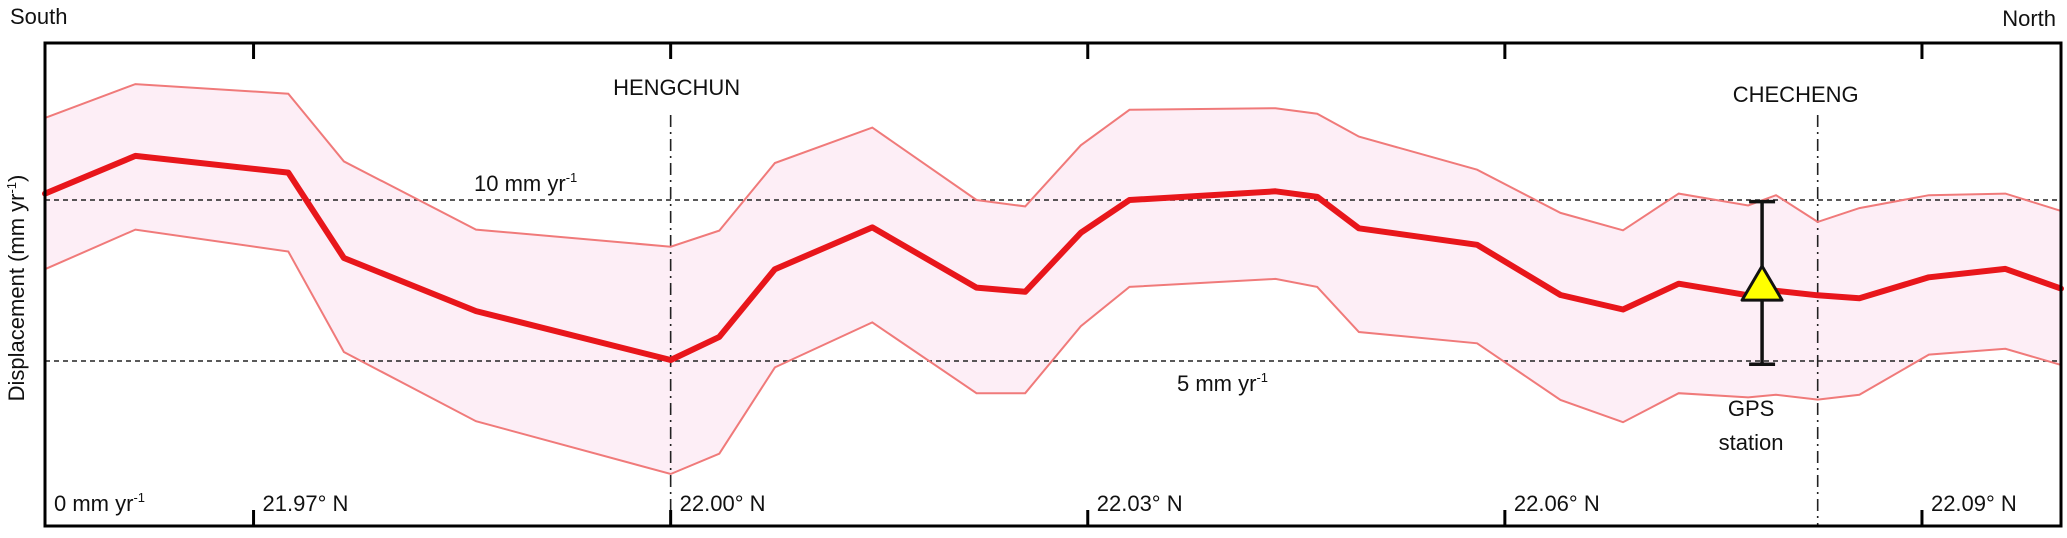 The width and height of the screenshot is (2067, 538). Describe the element at coordinates (1751, 442) in the screenshot. I see `station-label: station` at that location.